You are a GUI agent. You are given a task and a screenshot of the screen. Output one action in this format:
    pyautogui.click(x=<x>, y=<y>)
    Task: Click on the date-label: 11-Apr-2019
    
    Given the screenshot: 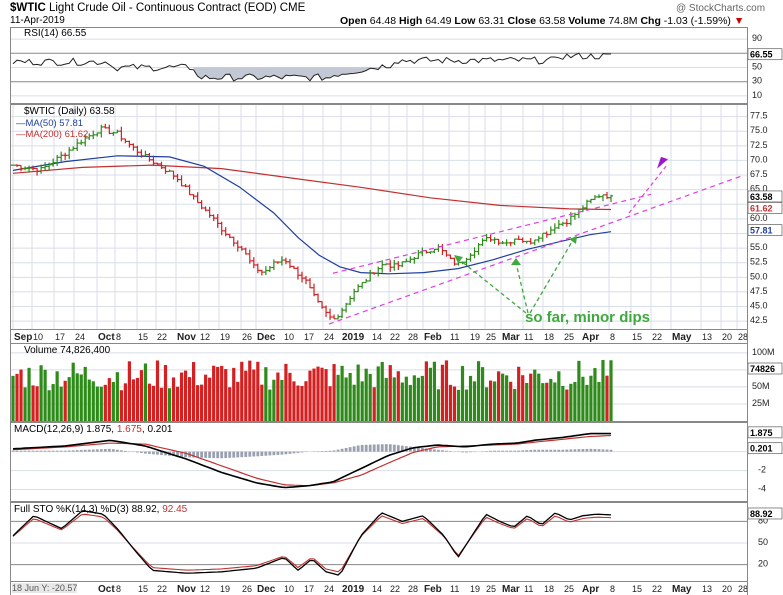 What is the action you would take?
    pyautogui.click(x=37, y=20)
    